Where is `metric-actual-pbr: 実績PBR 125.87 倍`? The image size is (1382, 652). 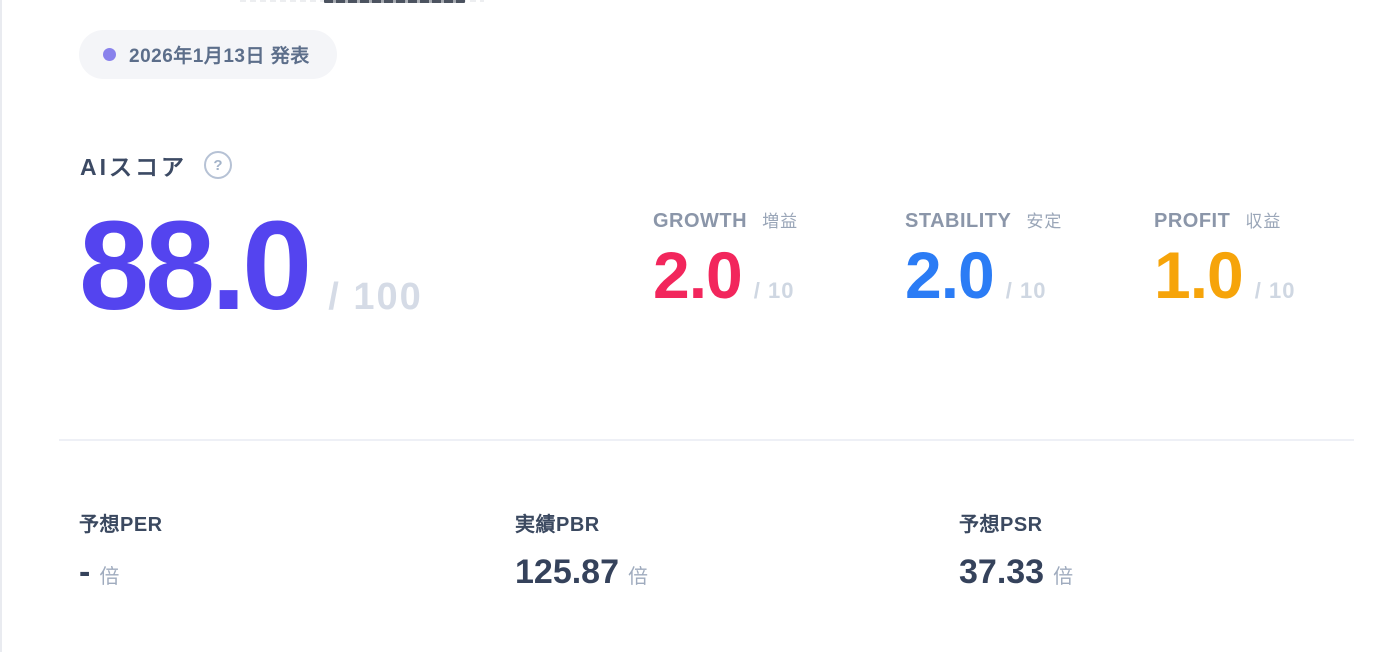
metric-actual-pbr: 実績PBR 125.87 倍 is located at coordinates (581, 550).